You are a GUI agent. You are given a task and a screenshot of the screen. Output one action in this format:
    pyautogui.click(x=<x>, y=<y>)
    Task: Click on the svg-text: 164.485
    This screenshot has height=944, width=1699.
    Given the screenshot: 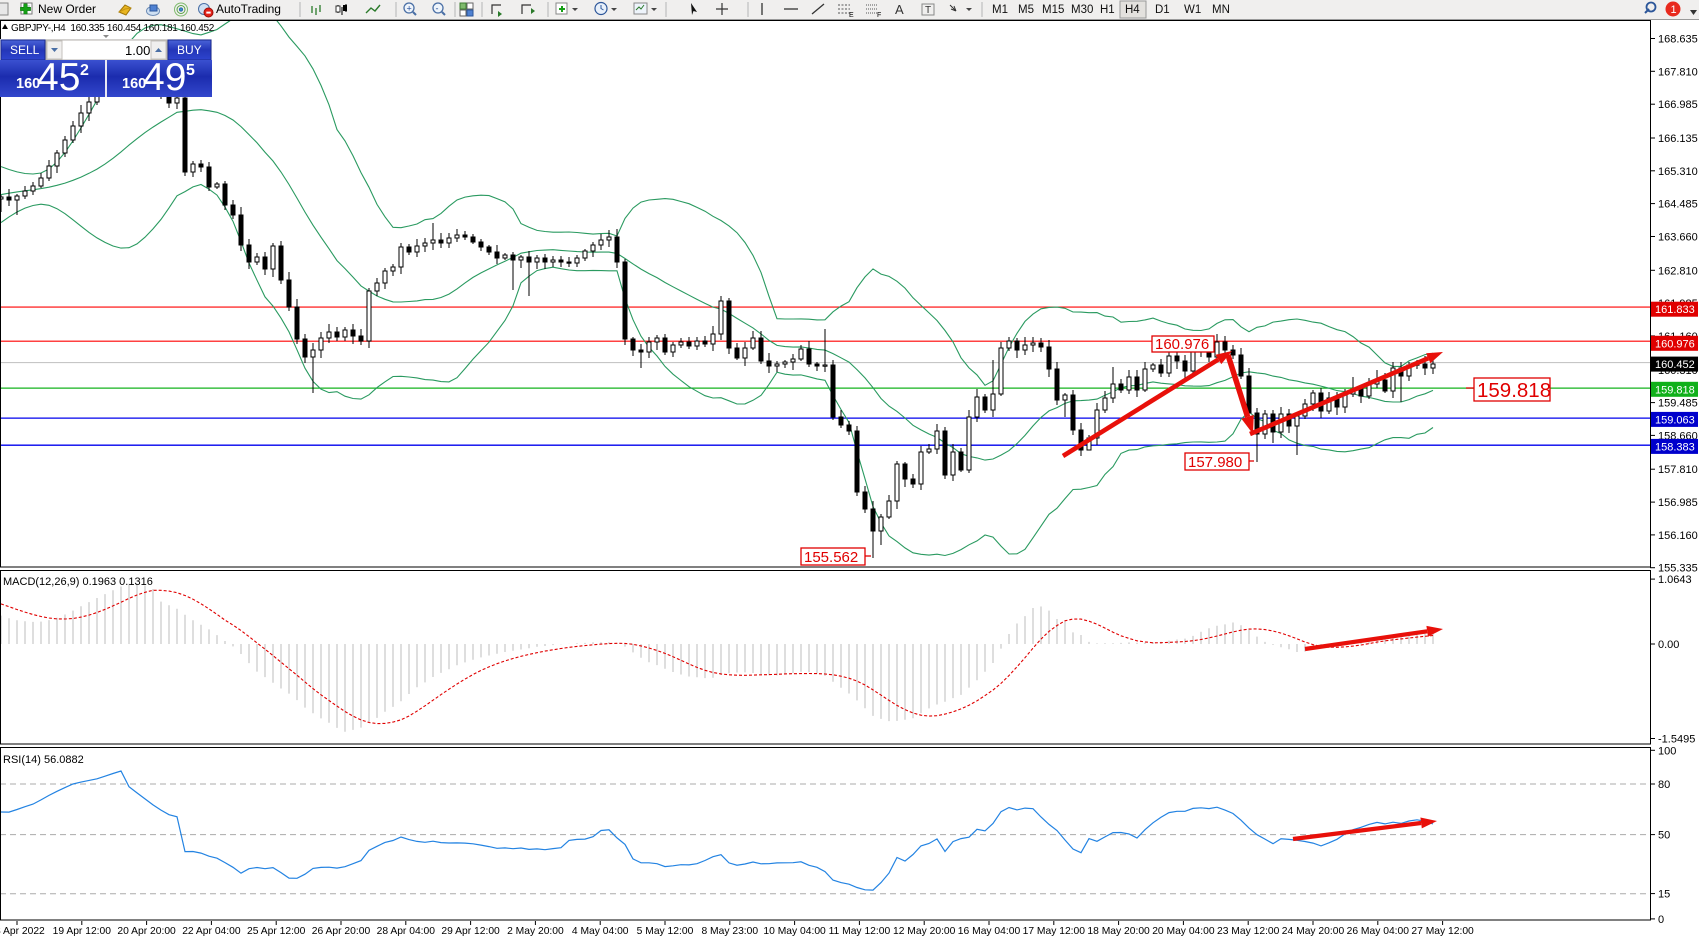 What is the action you would take?
    pyautogui.click(x=1678, y=205)
    